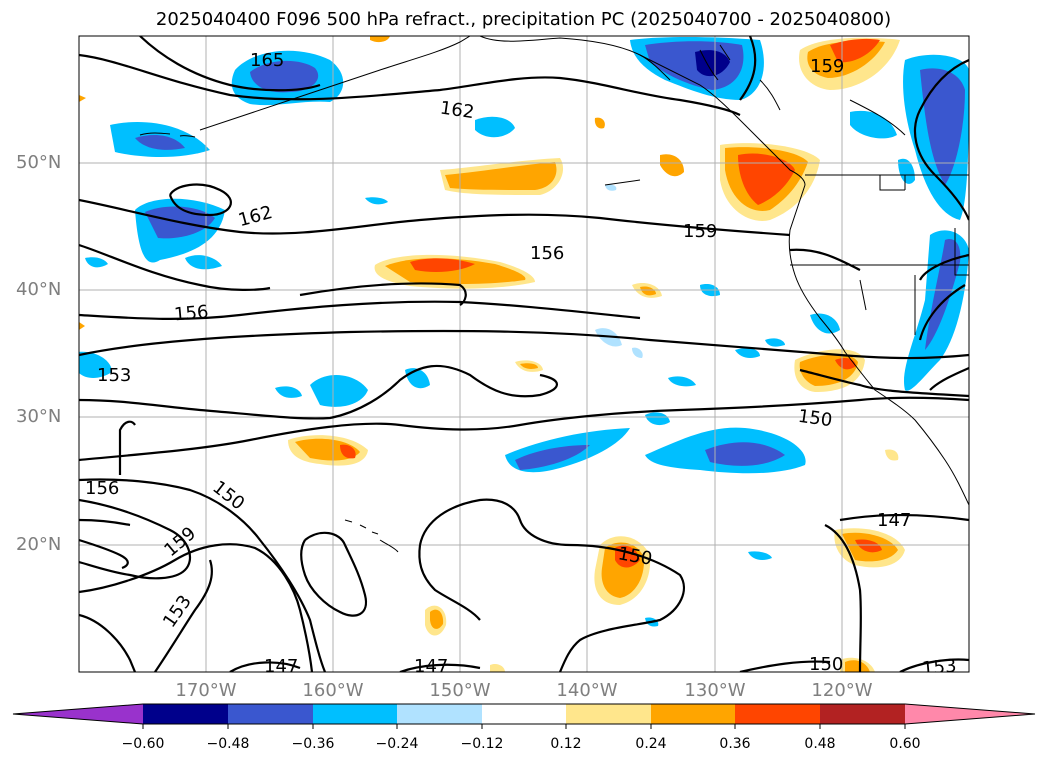  I want to click on lon-label: 160°W, so click(333, 690).